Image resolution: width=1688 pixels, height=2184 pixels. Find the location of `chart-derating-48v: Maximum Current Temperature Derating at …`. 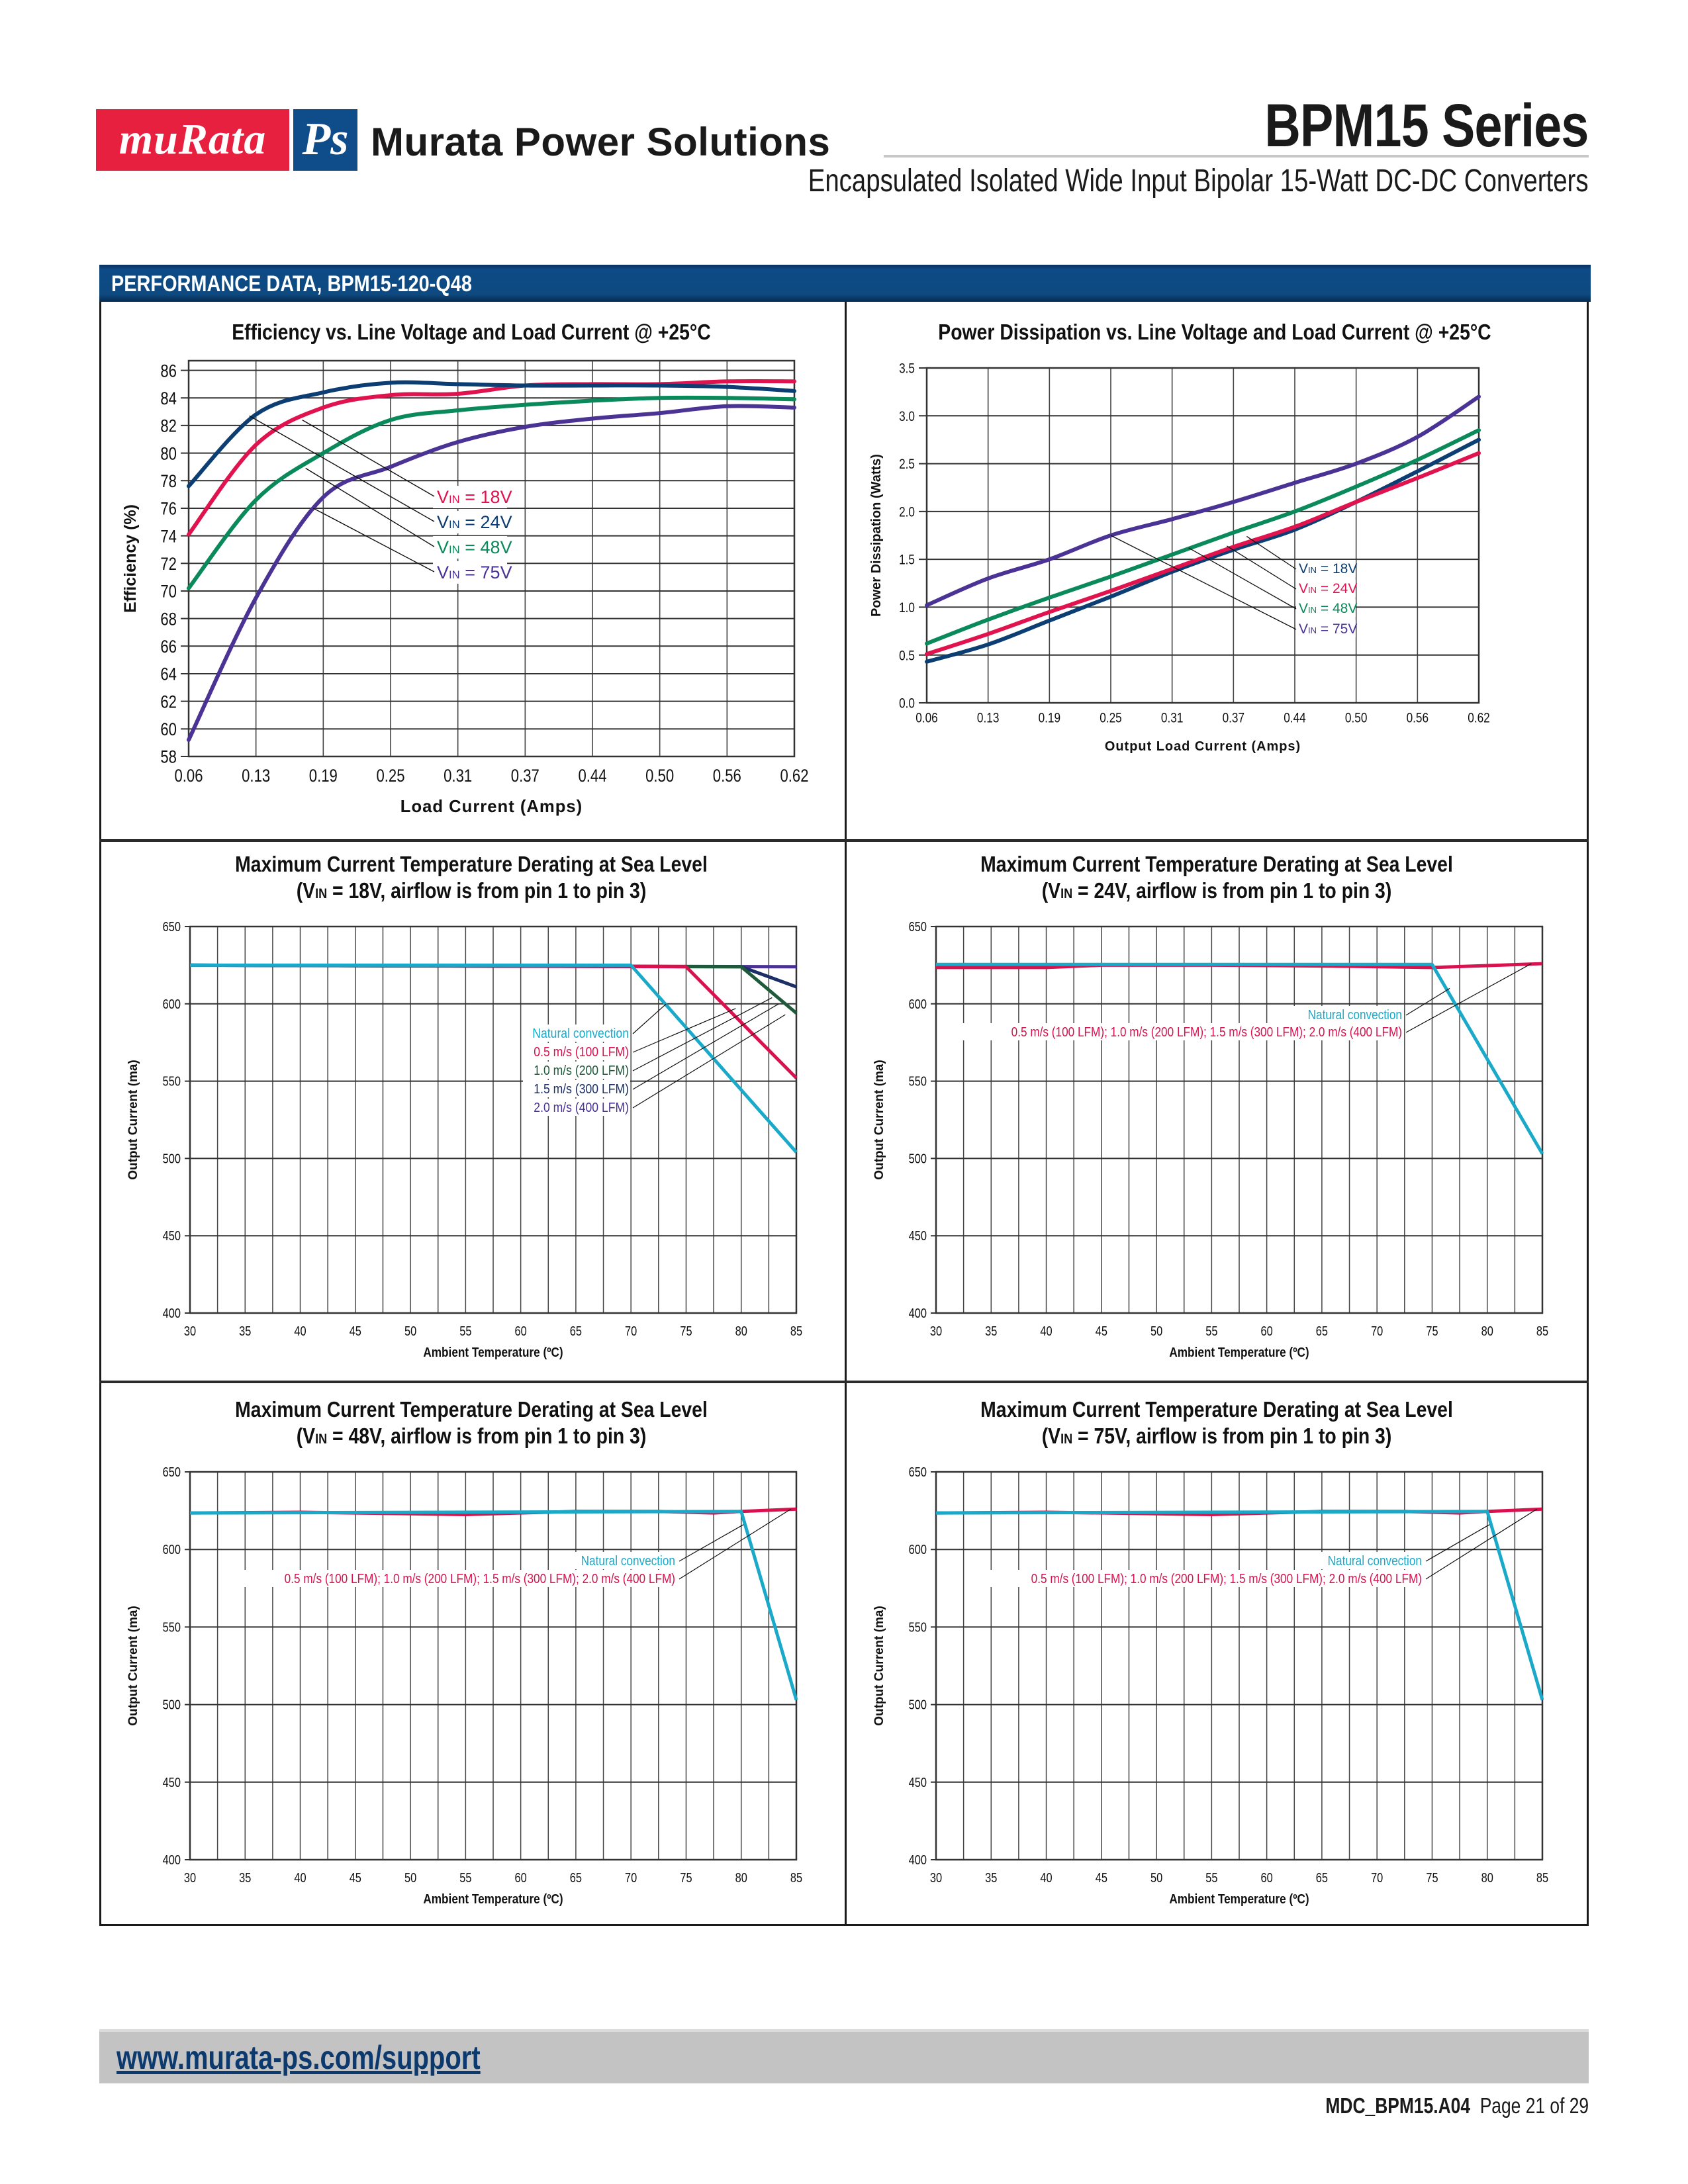

chart-derating-48v: Maximum Current Temperature Derating at … is located at coordinates (464, 1652).